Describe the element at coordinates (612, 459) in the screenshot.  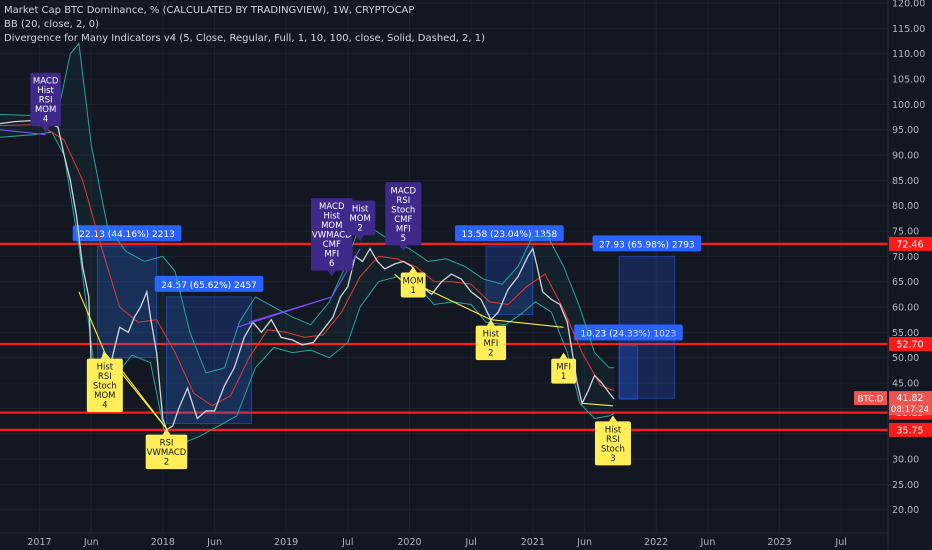
I see `divergence-label-line: 3` at that location.